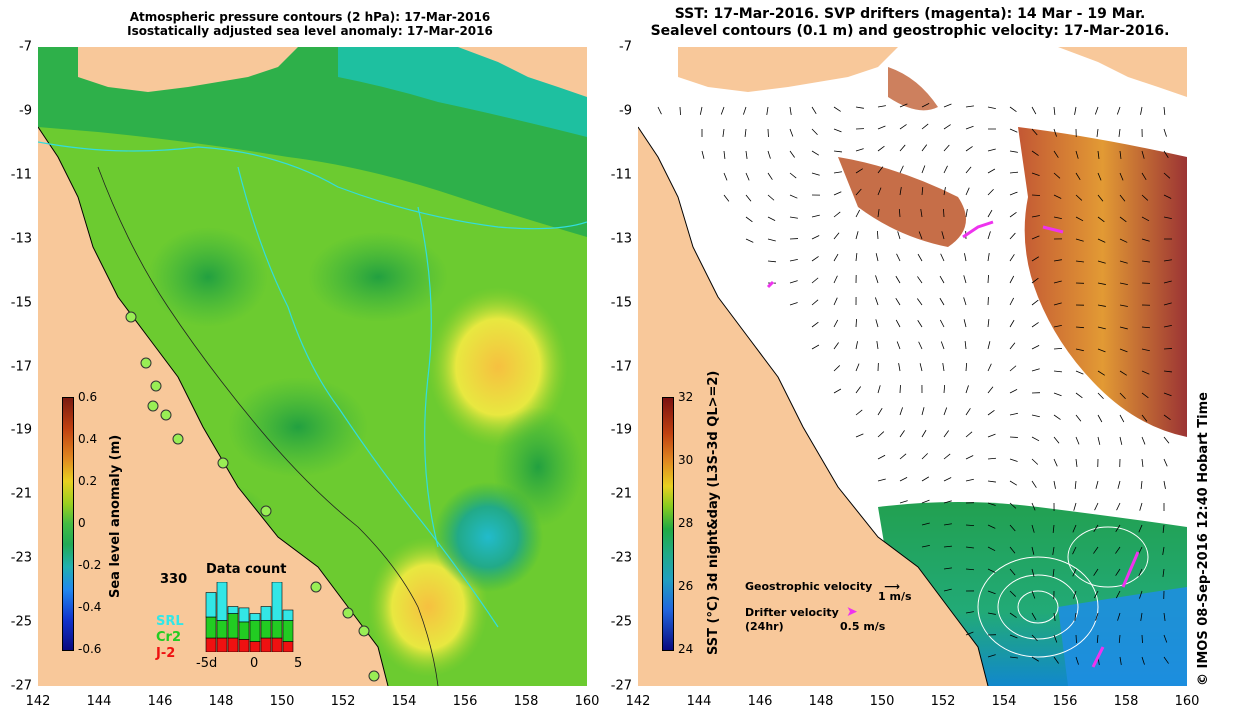 This screenshot has width=1250, height=720. I want to click on legend-j2: J-2, so click(166, 653).